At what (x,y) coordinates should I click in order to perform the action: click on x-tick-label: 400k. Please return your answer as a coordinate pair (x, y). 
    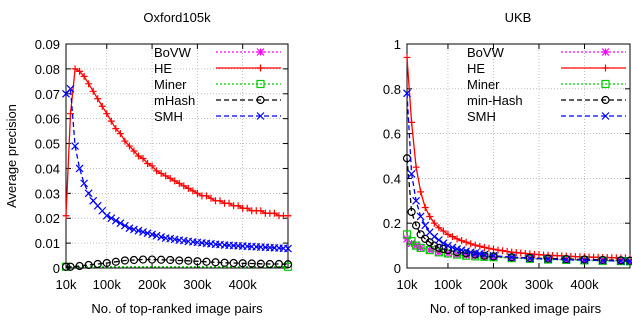
    Looking at the image, I should click on (243, 284).